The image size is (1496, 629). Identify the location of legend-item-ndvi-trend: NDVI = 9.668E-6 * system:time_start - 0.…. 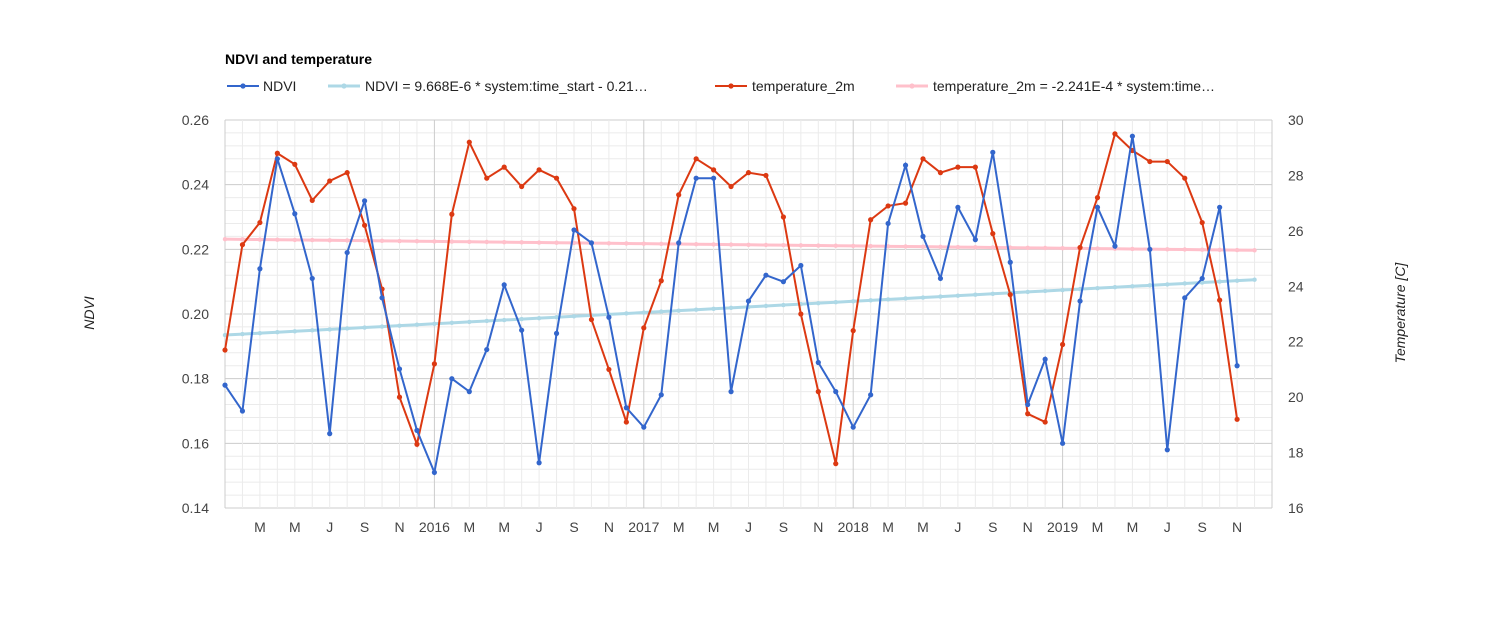
(488, 86).